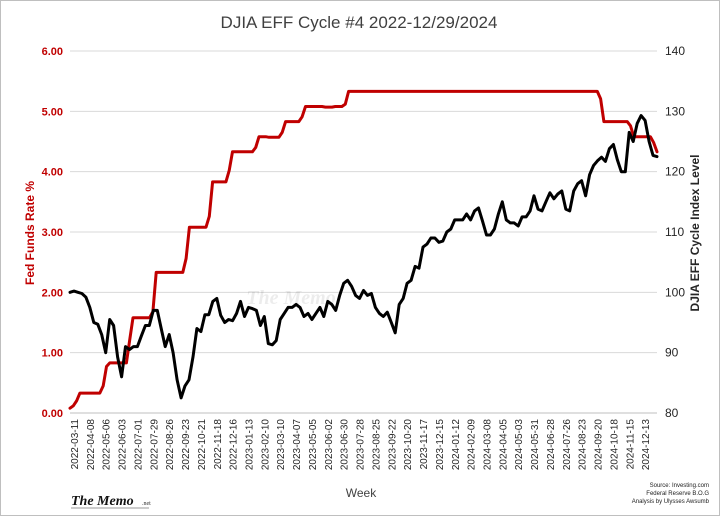 The width and height of the screenshot is (720, 520). What do you see at coordinates (503, 445) in the screenshot?
I see `x-tick-label: 2024-04-05` at bounding box center [503, 445].